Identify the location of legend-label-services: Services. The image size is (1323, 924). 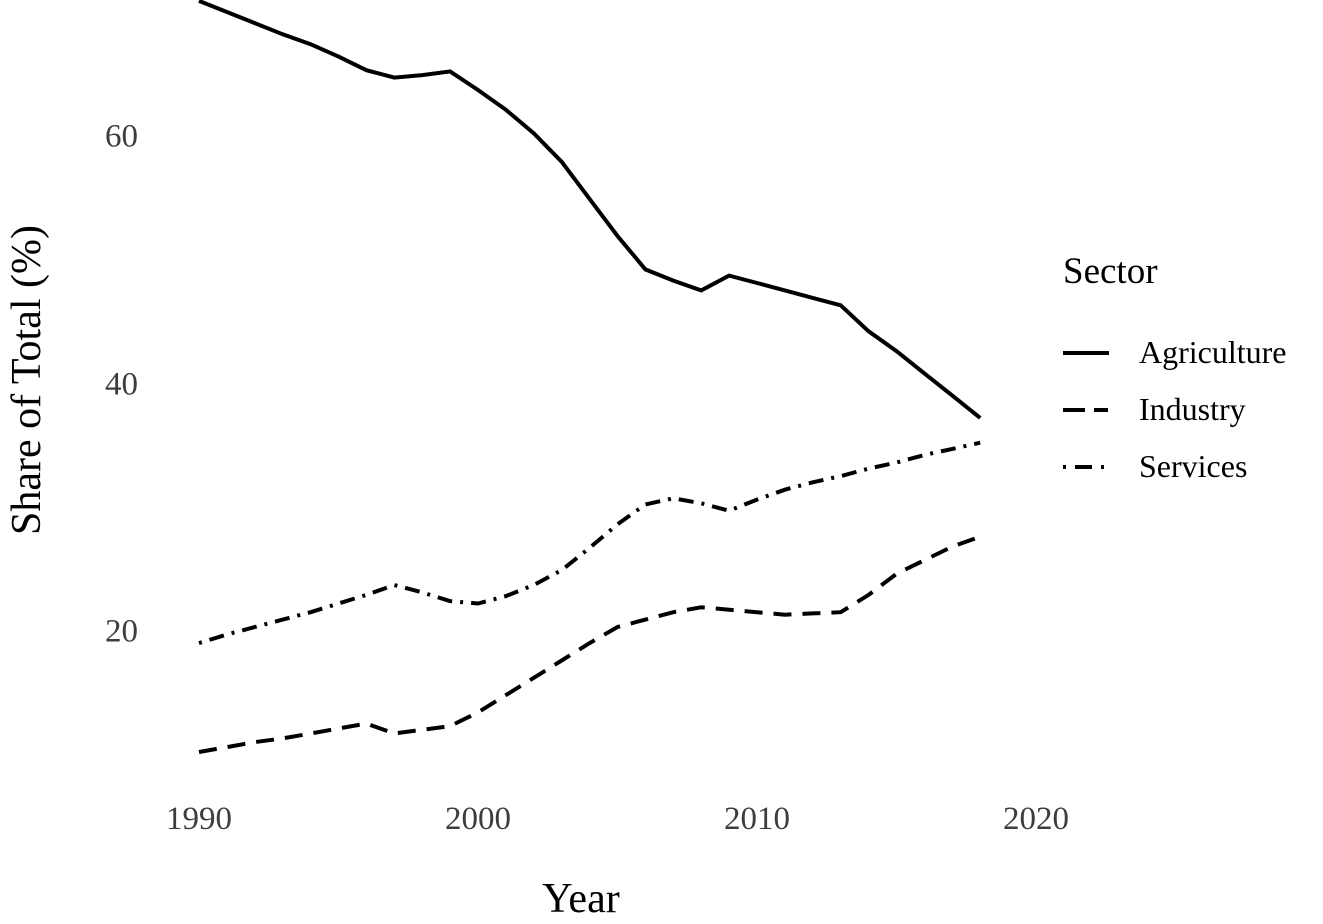
(1193, 466).